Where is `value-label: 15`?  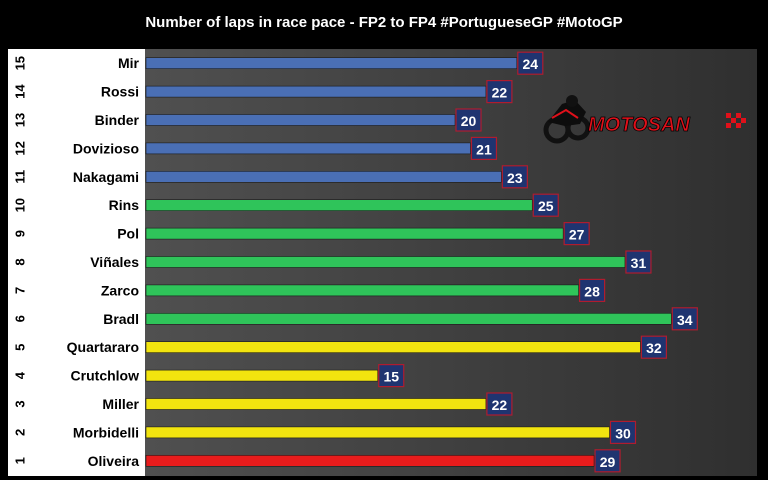
value-label: 15 is located at coordinates (391, 377).